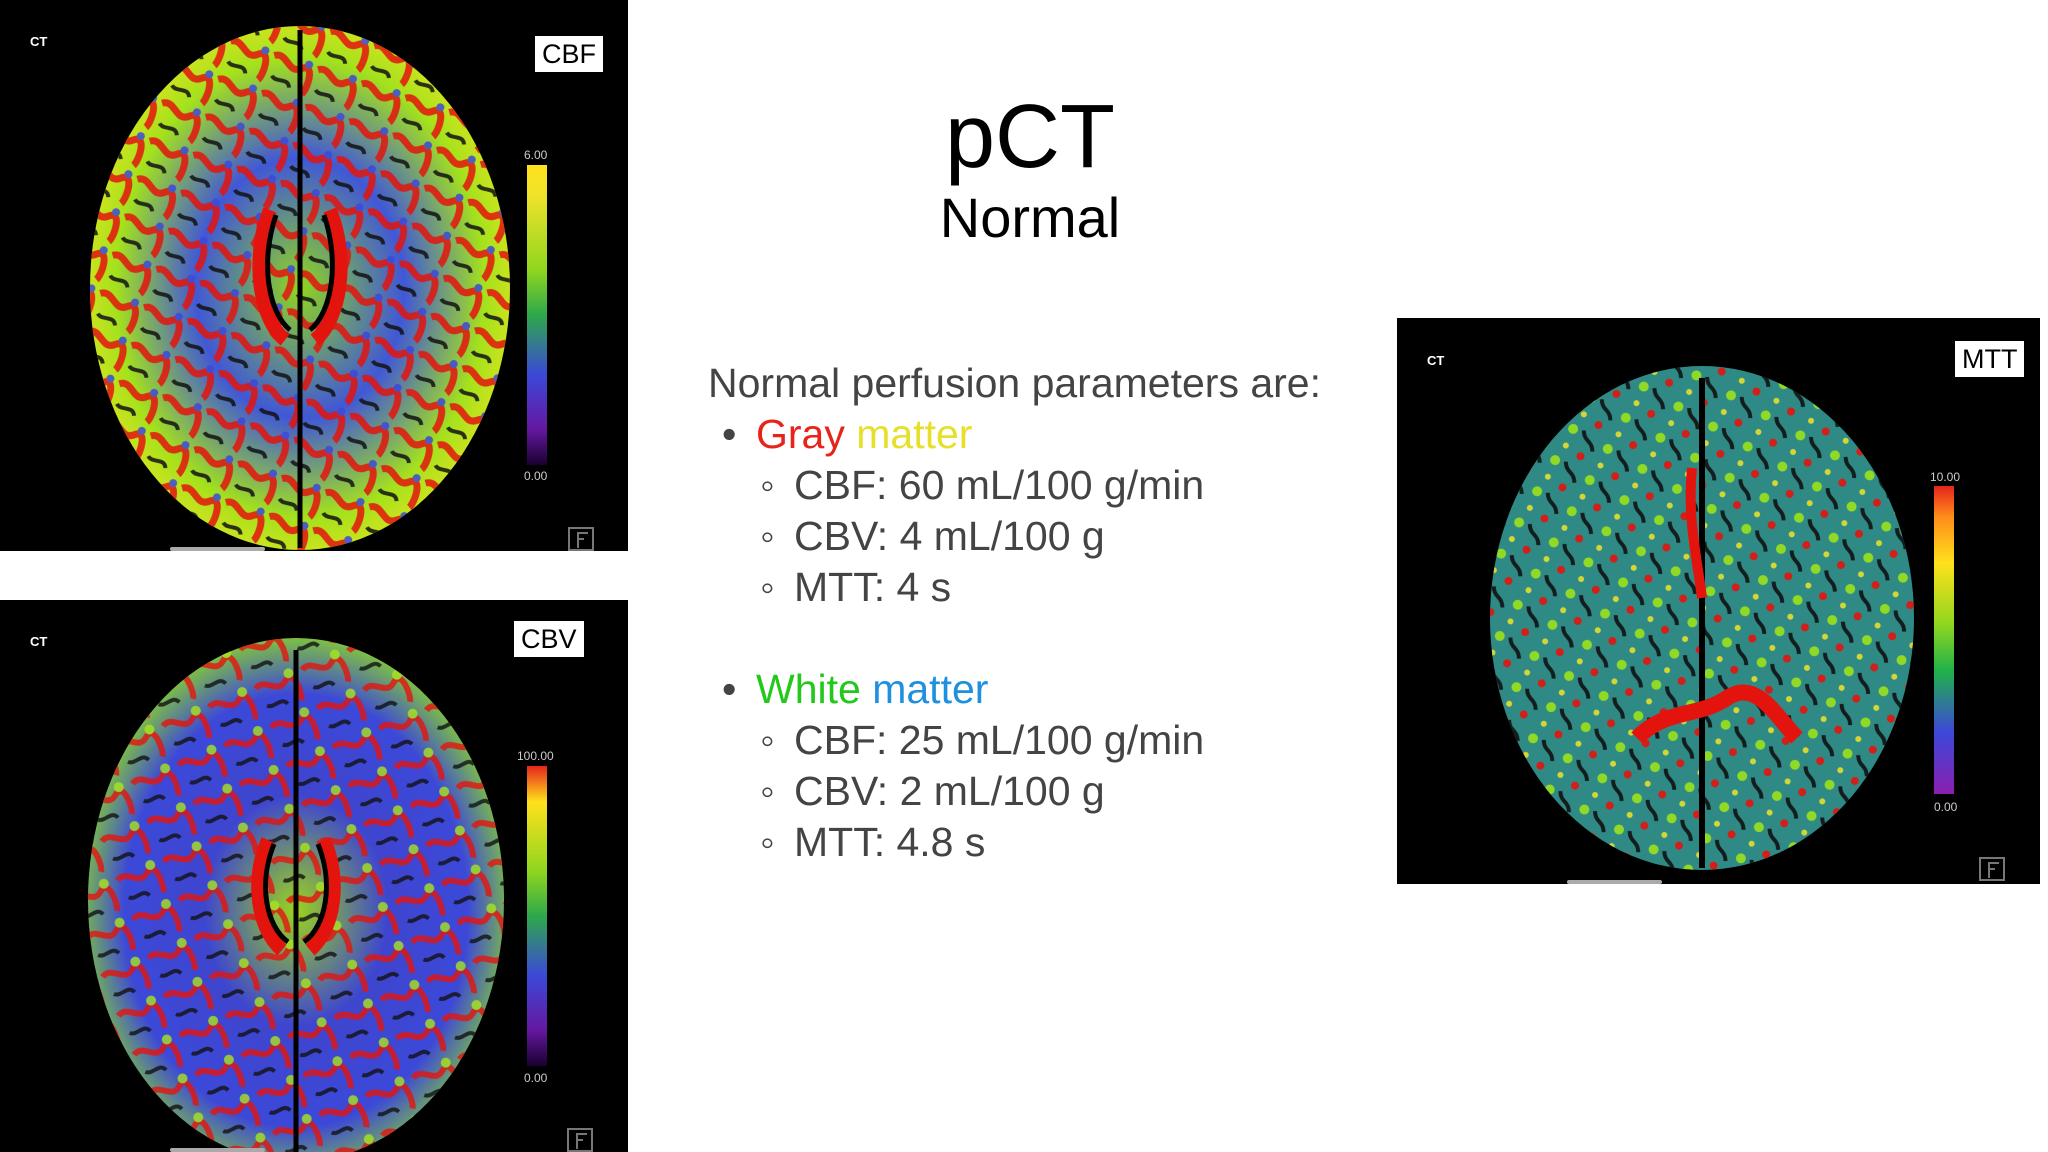  I want to click on cbv-map-label: CBV, so click(549, 639).